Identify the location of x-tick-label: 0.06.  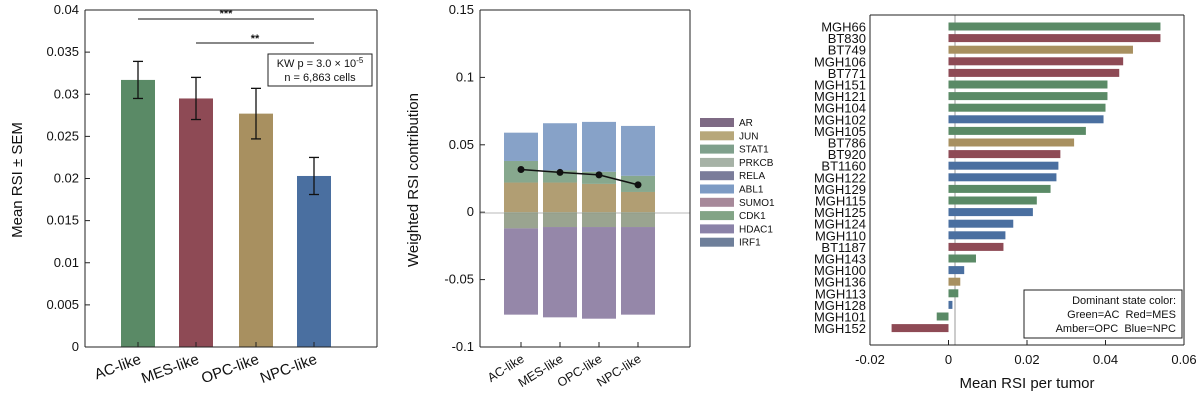
(1183, 359).